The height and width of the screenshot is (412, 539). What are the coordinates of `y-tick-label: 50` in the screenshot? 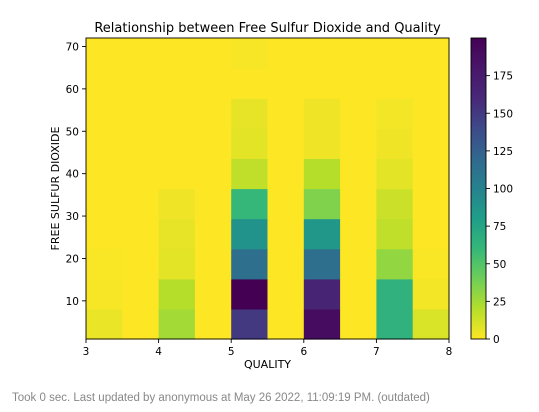 It's located at (72, 132).